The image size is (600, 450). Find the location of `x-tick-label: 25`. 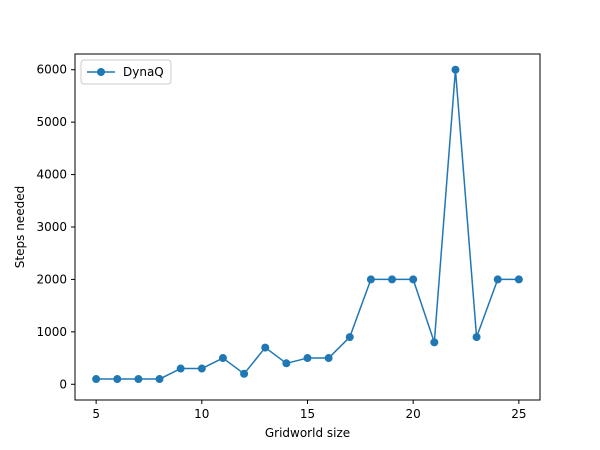

x-tick-label: 25 is located at coordinates (518, 414).